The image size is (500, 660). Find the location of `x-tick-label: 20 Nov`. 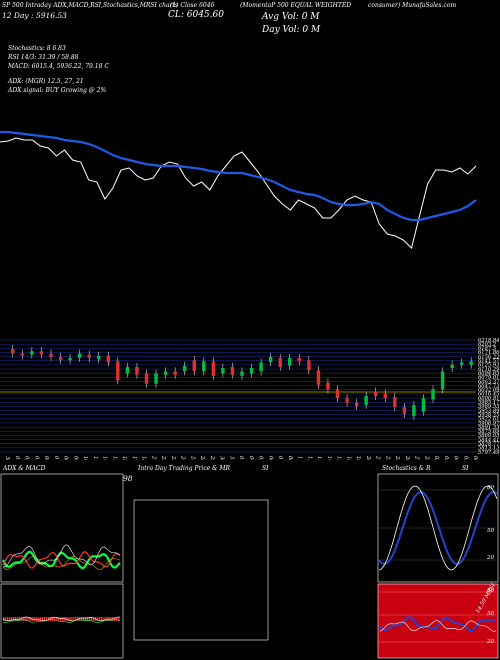

x-tick-label: 20 Nov is located at coordinates (368, 457).